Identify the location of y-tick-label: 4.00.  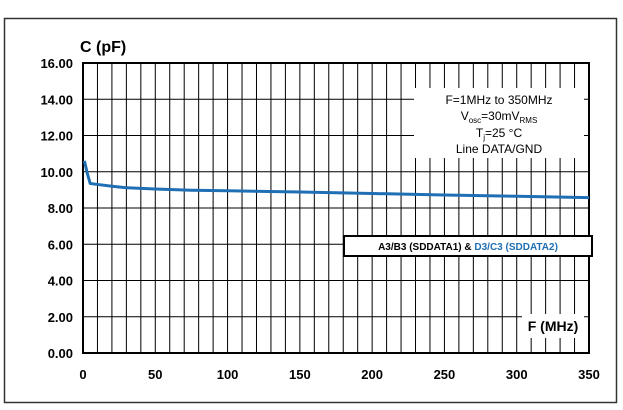
(60, 281).